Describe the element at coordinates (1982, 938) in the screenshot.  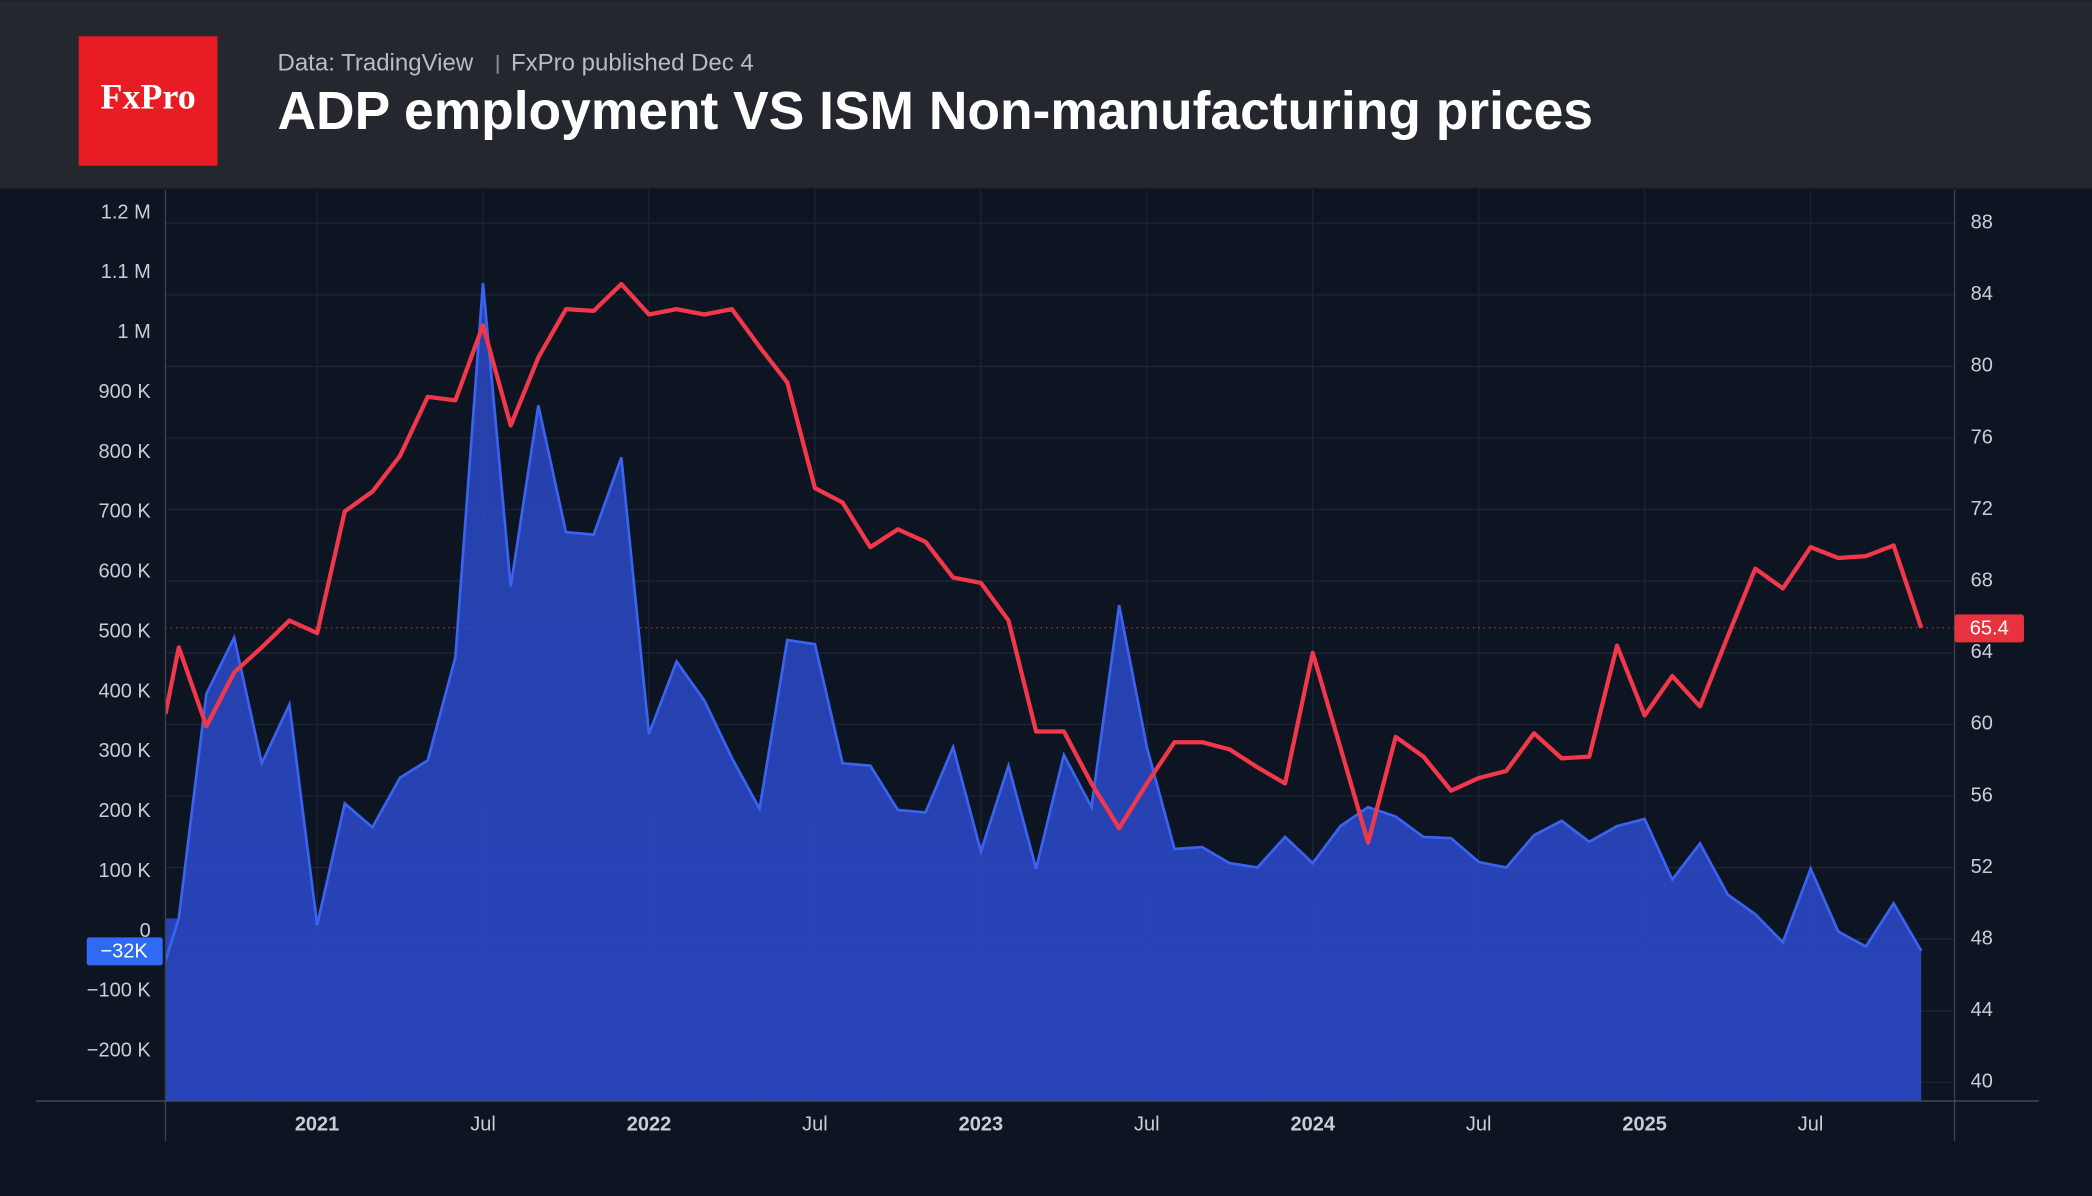
I see `y2-tick-label: 48` at that location.